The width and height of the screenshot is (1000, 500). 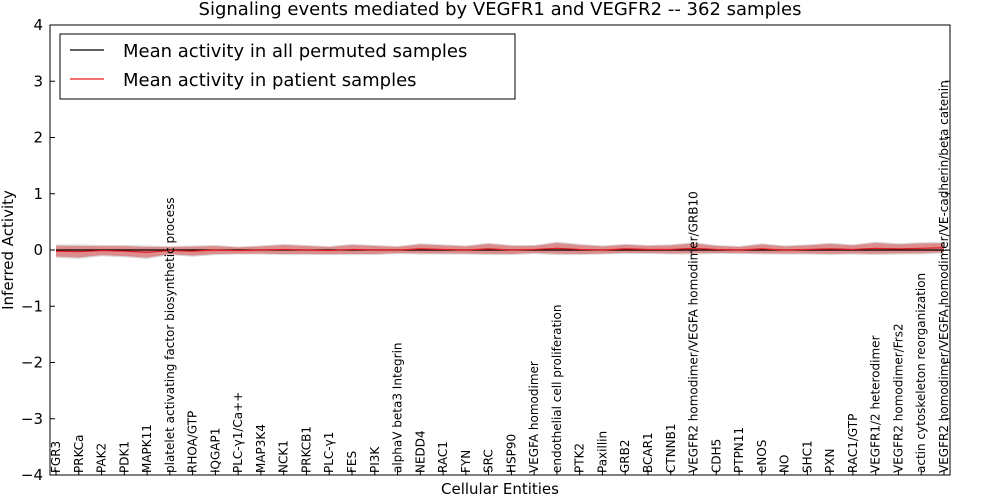 What do you see at coordinates (625, 456) in the screenshot?
I see `category-label: GRB2` at bounding box center [625, 456].